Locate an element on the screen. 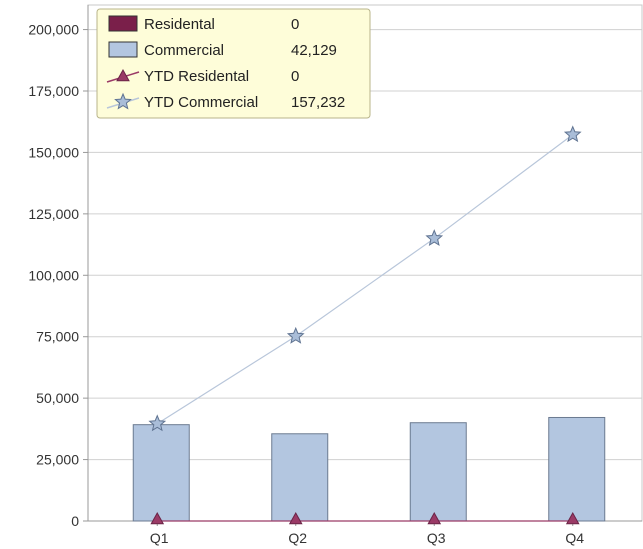 The height and width of the screenshot is (549, 643). point-ytd-commercial-q1 is located at coordinates (157, 423).